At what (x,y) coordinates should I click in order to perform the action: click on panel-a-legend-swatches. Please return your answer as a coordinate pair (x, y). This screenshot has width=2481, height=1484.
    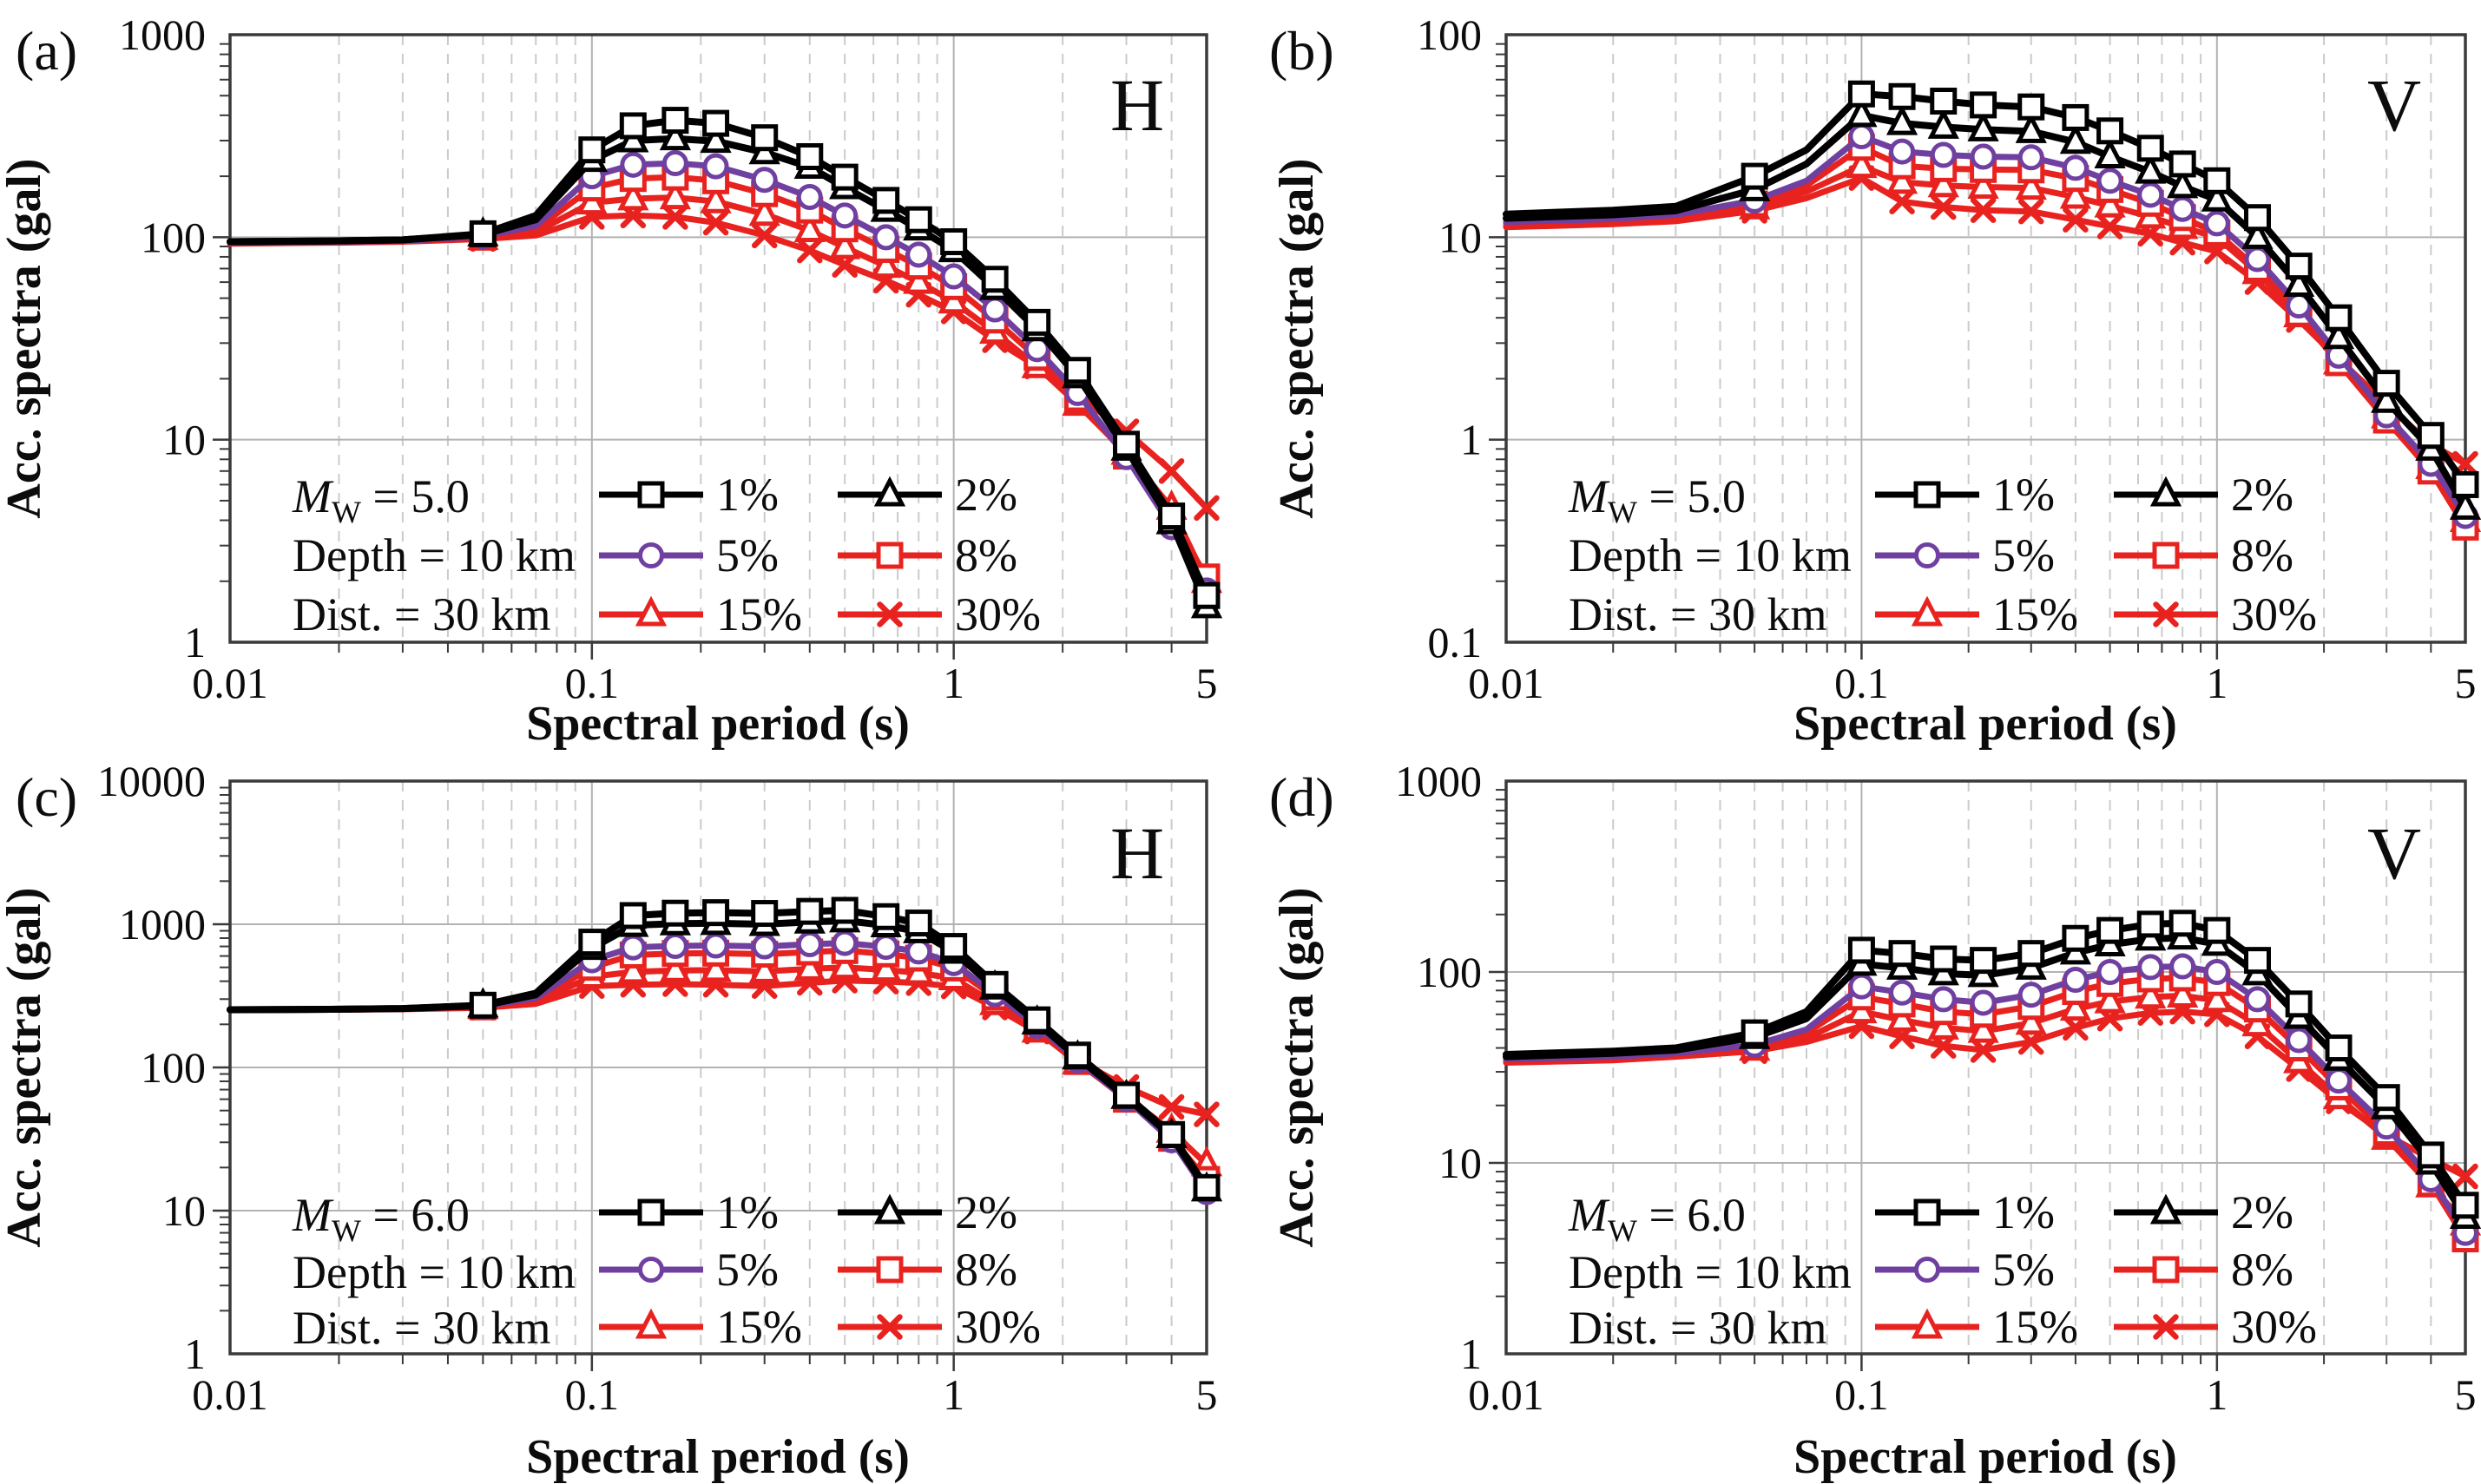
    Looking at the image, I should click on (770, 551).